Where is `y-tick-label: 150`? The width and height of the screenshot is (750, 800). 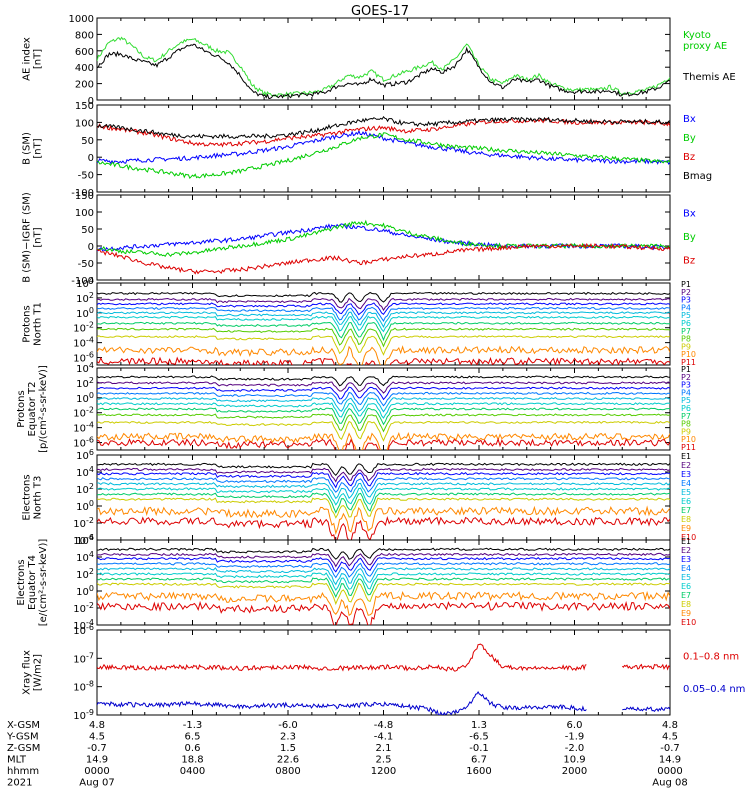
y-tick-label: 150 is located at coordinates (84, 106).